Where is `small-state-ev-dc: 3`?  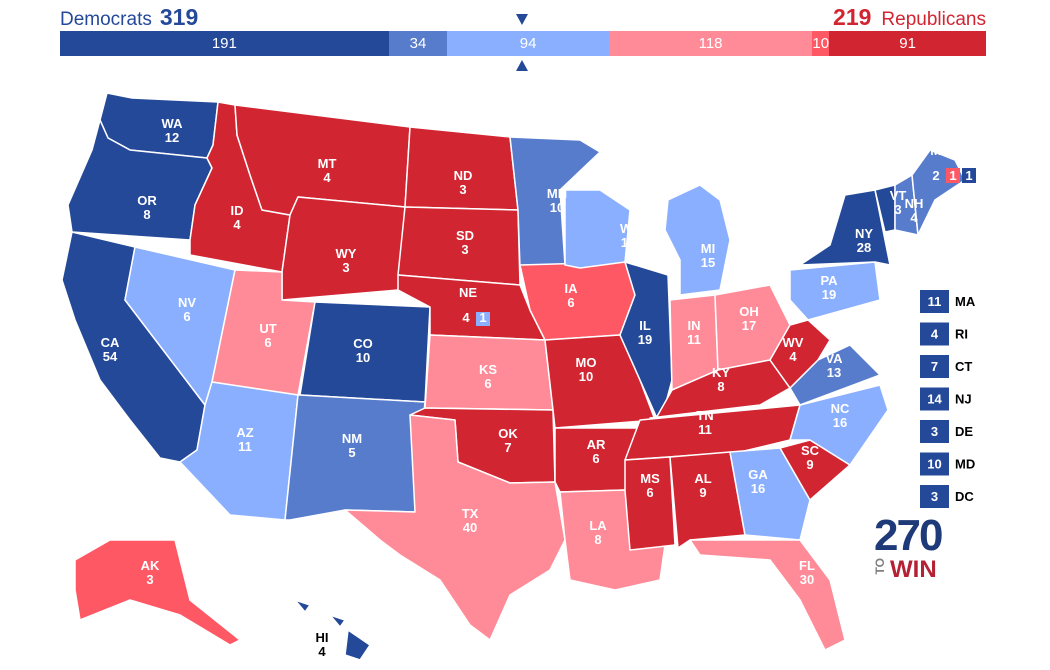 small-state-ev-dc: 3 is located at coordinates (934, 496).